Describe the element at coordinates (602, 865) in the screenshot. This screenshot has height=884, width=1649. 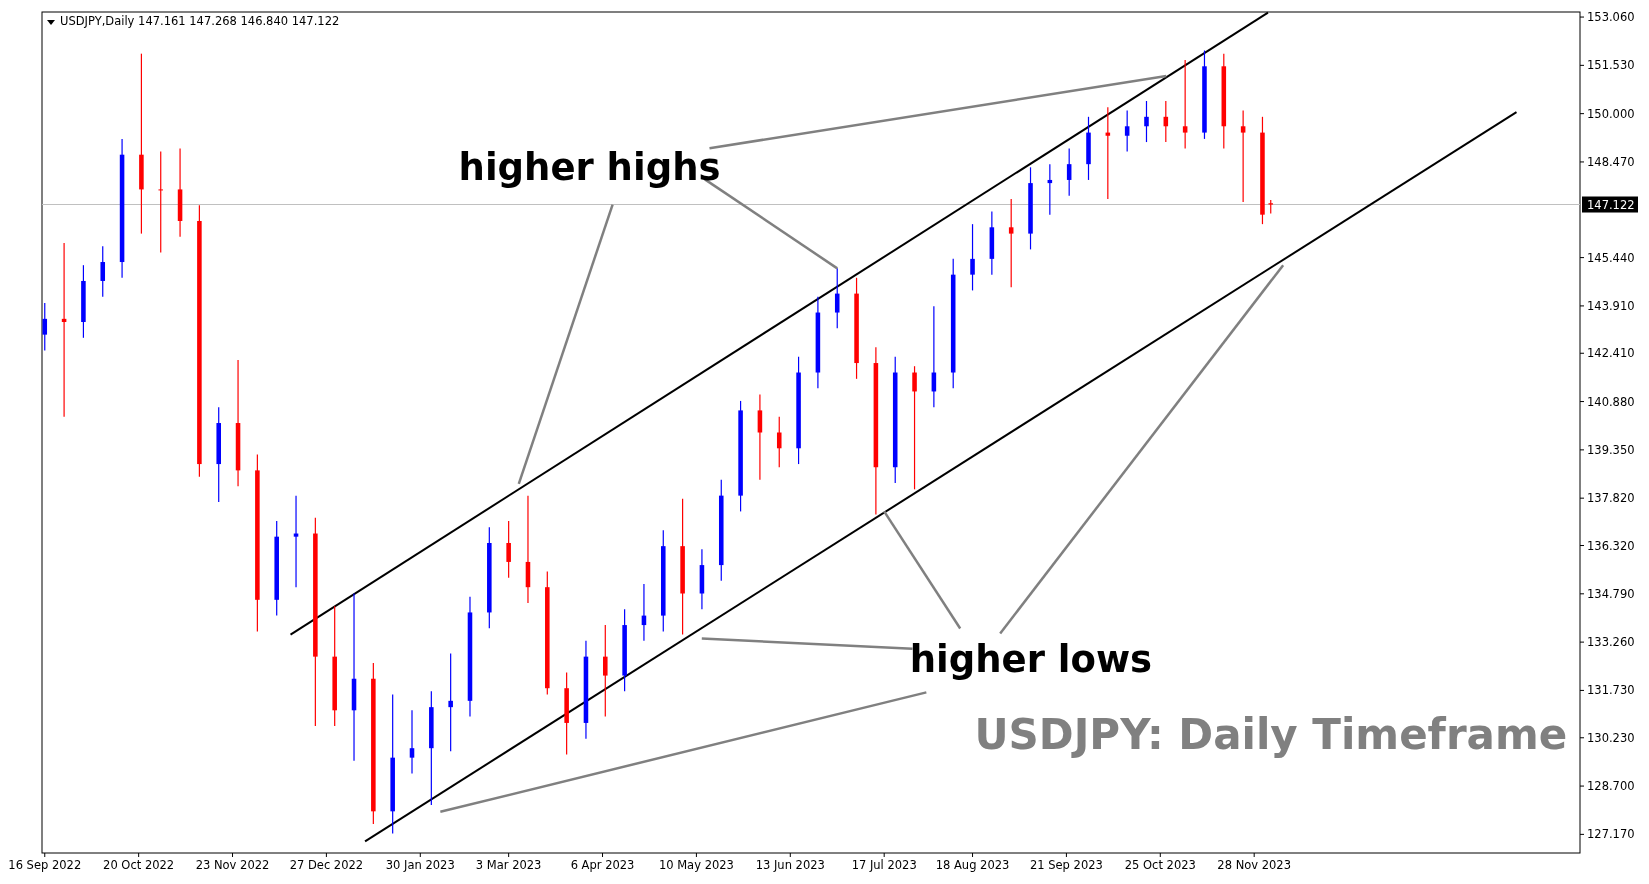
I see `x-tick-label: 6 Apr 2023` at that location.